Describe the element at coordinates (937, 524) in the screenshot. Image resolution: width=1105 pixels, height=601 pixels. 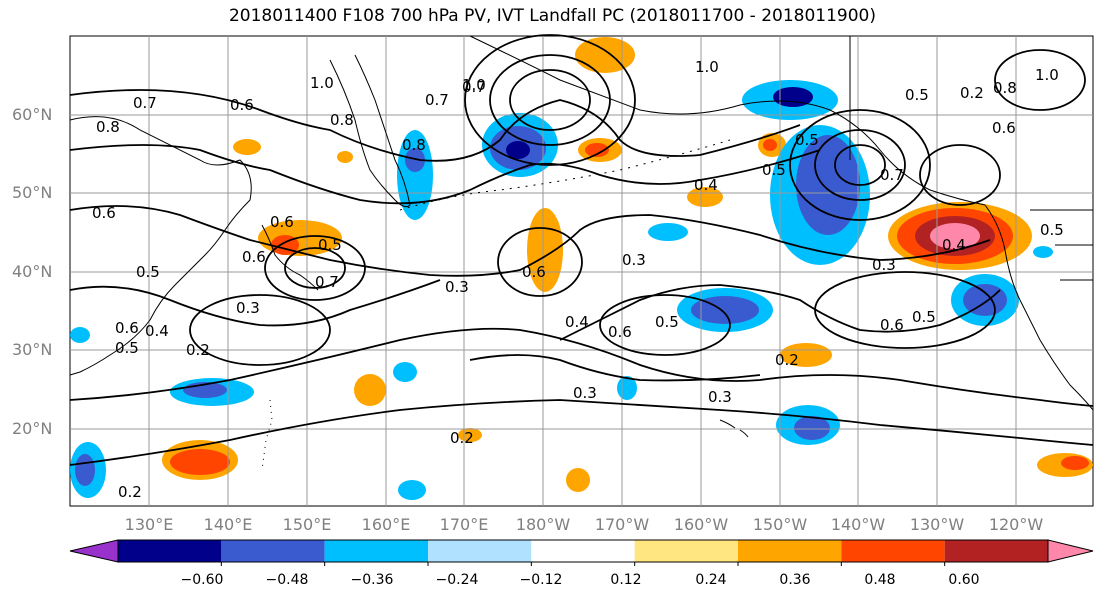
I see `lon-label-130w: 130°W` at that location.